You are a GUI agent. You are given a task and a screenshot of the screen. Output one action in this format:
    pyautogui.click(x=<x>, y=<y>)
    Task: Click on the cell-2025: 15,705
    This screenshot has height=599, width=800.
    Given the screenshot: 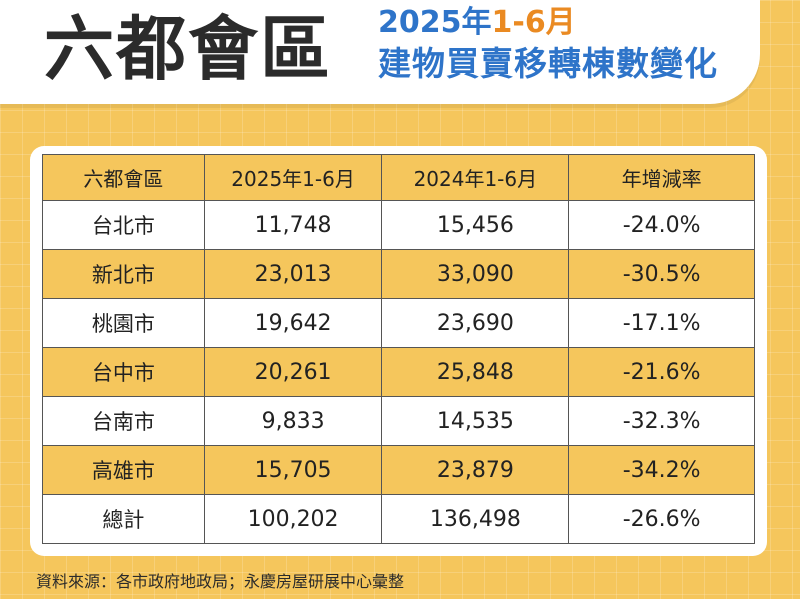 What is the action you would take?
    pyautogui.click(x=293, y=470)
    